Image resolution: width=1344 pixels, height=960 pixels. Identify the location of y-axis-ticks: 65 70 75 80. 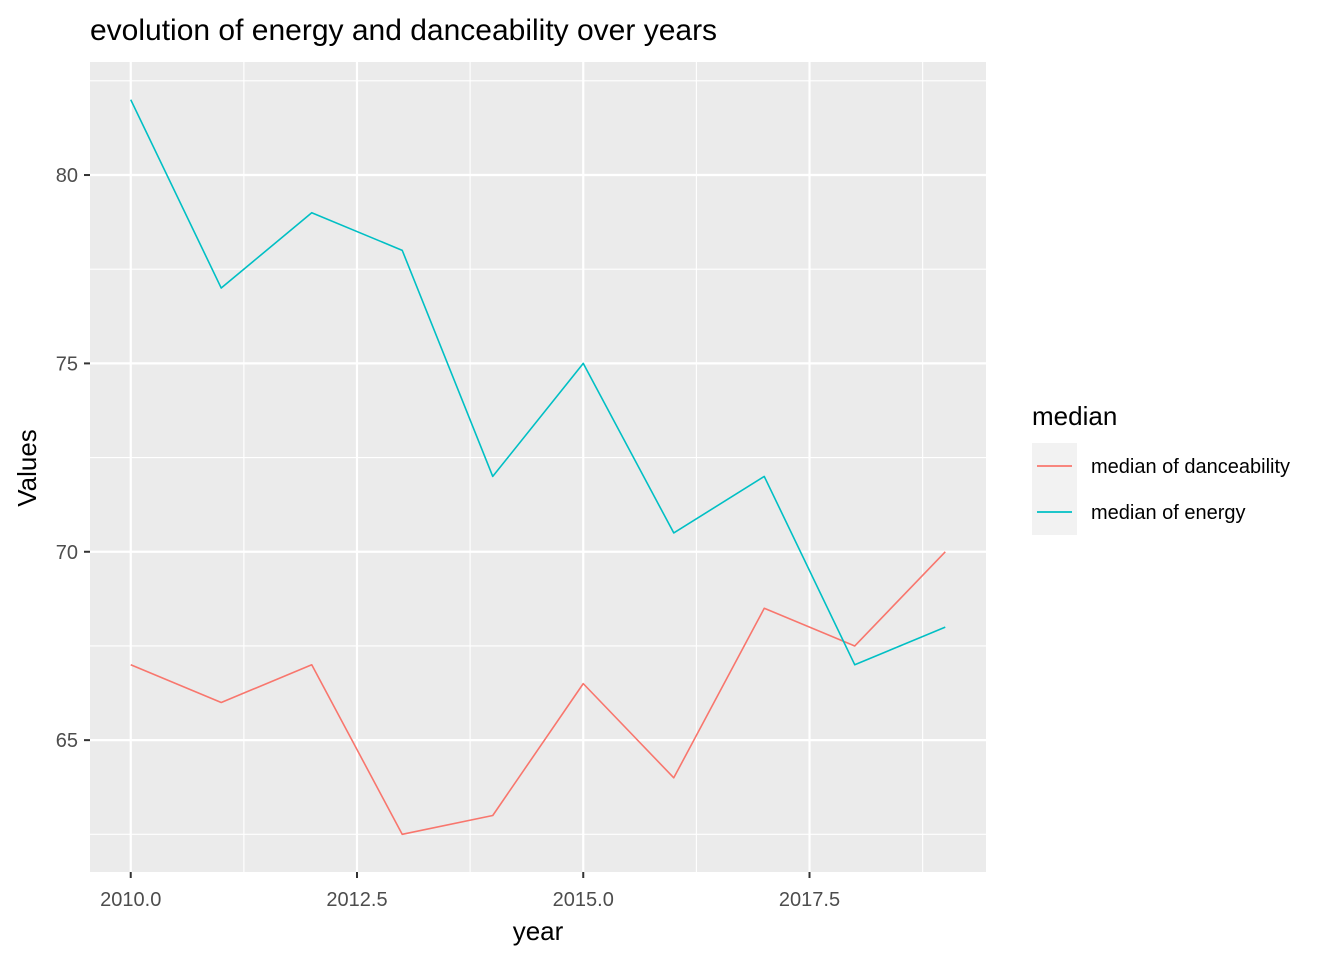
(73, 458).